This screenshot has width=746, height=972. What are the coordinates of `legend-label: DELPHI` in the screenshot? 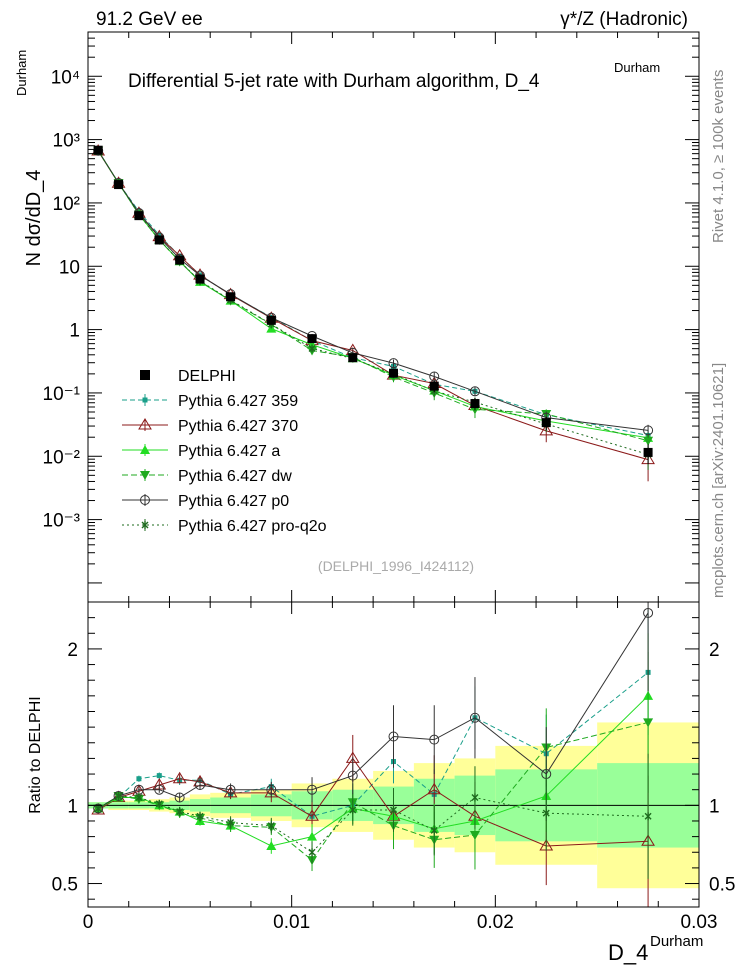 It's located at (207, 376).